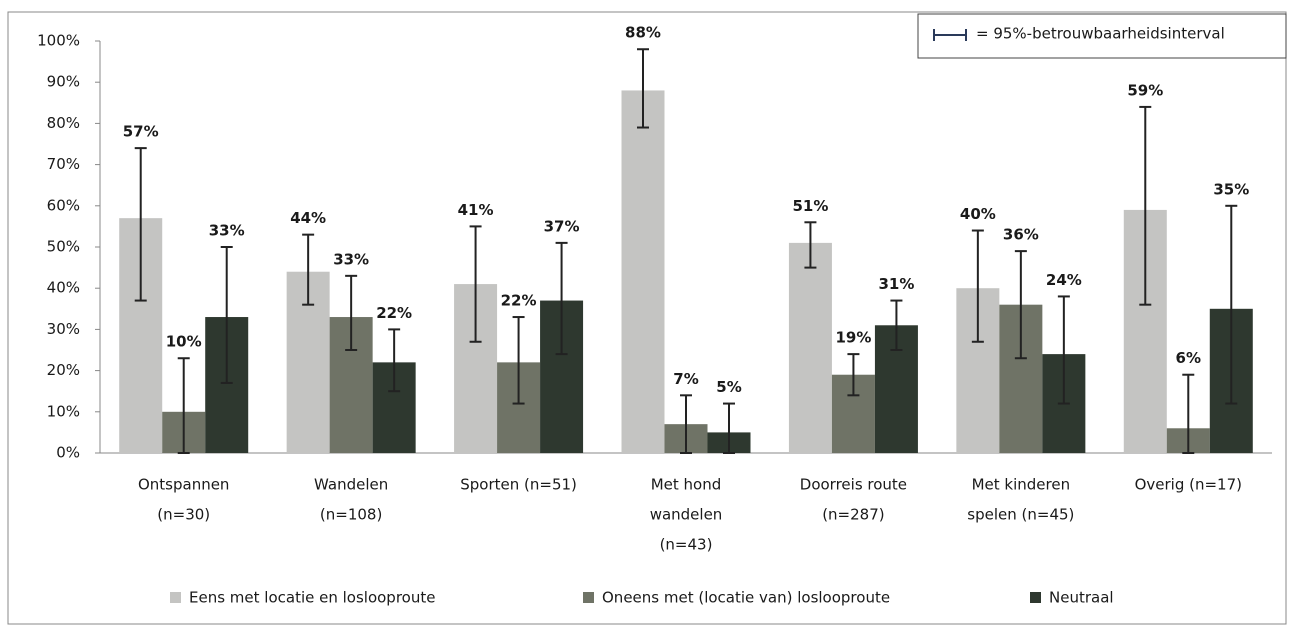  What do you see at coordinates (1145, 90) in the screenshot?
I see `value-label: 59%` at bounding box center [1145, 90].